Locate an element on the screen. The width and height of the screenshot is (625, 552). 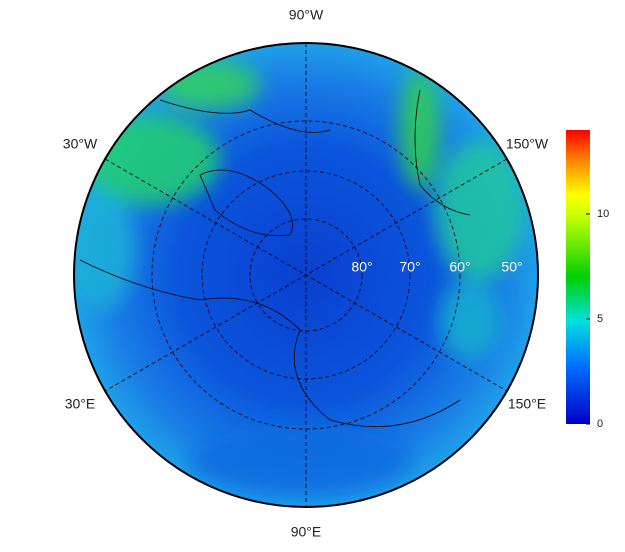
latitude-label: 50° is located at coordinates (511, 267).